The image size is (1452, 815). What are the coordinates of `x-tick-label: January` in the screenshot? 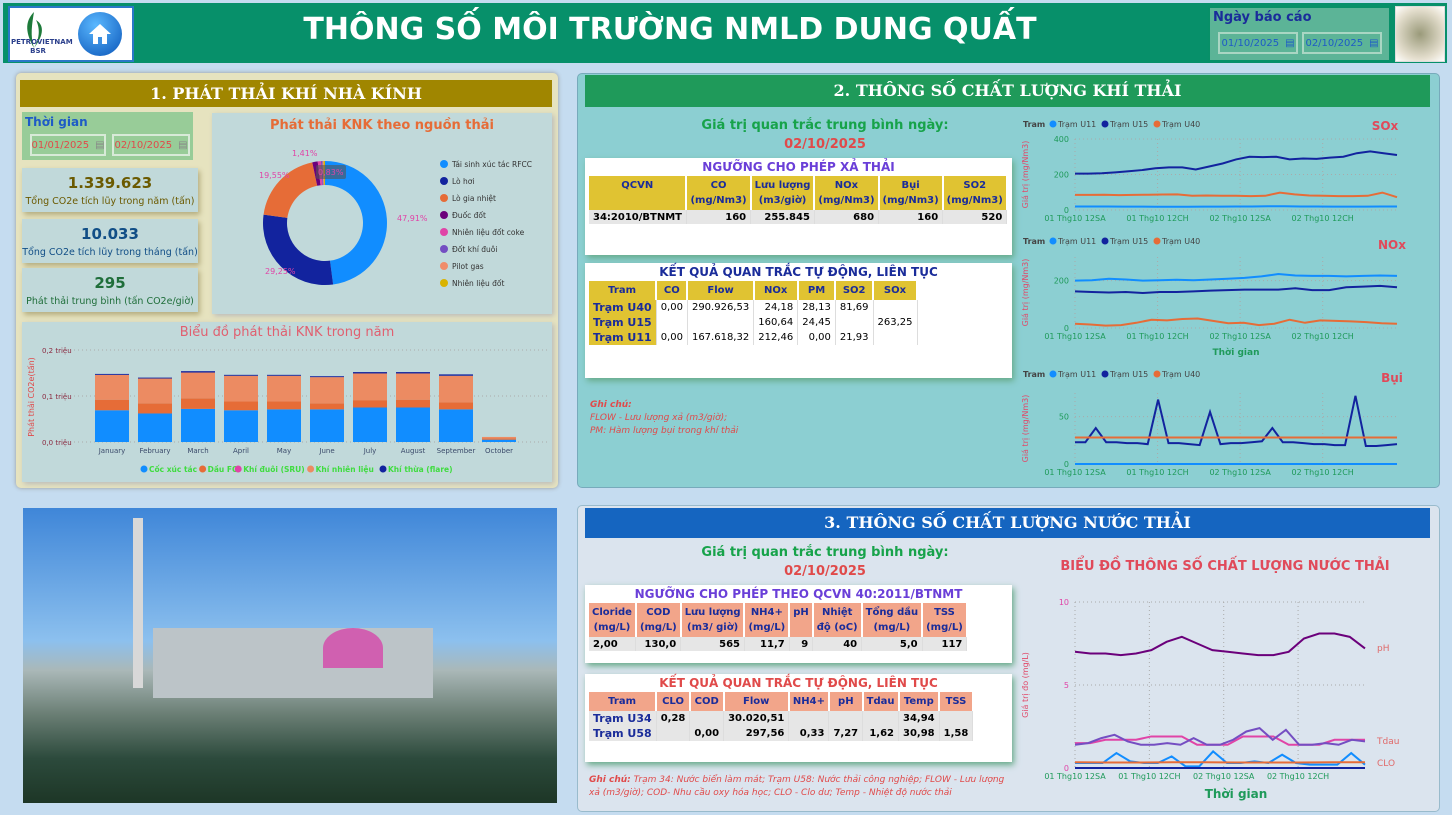 It's located at (112, 451).